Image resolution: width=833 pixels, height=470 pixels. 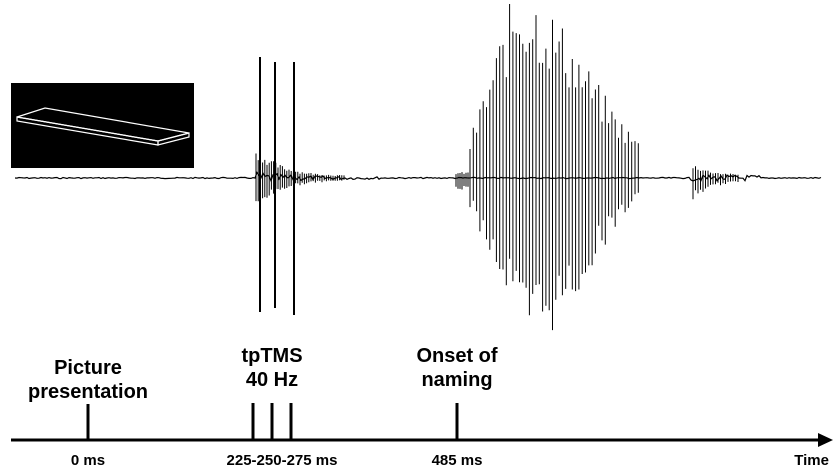 What do you see at coordinates (457, 460) in the screenshot?
I see `tick-label-onset: 485 ms` at bounding box center [457, 460].